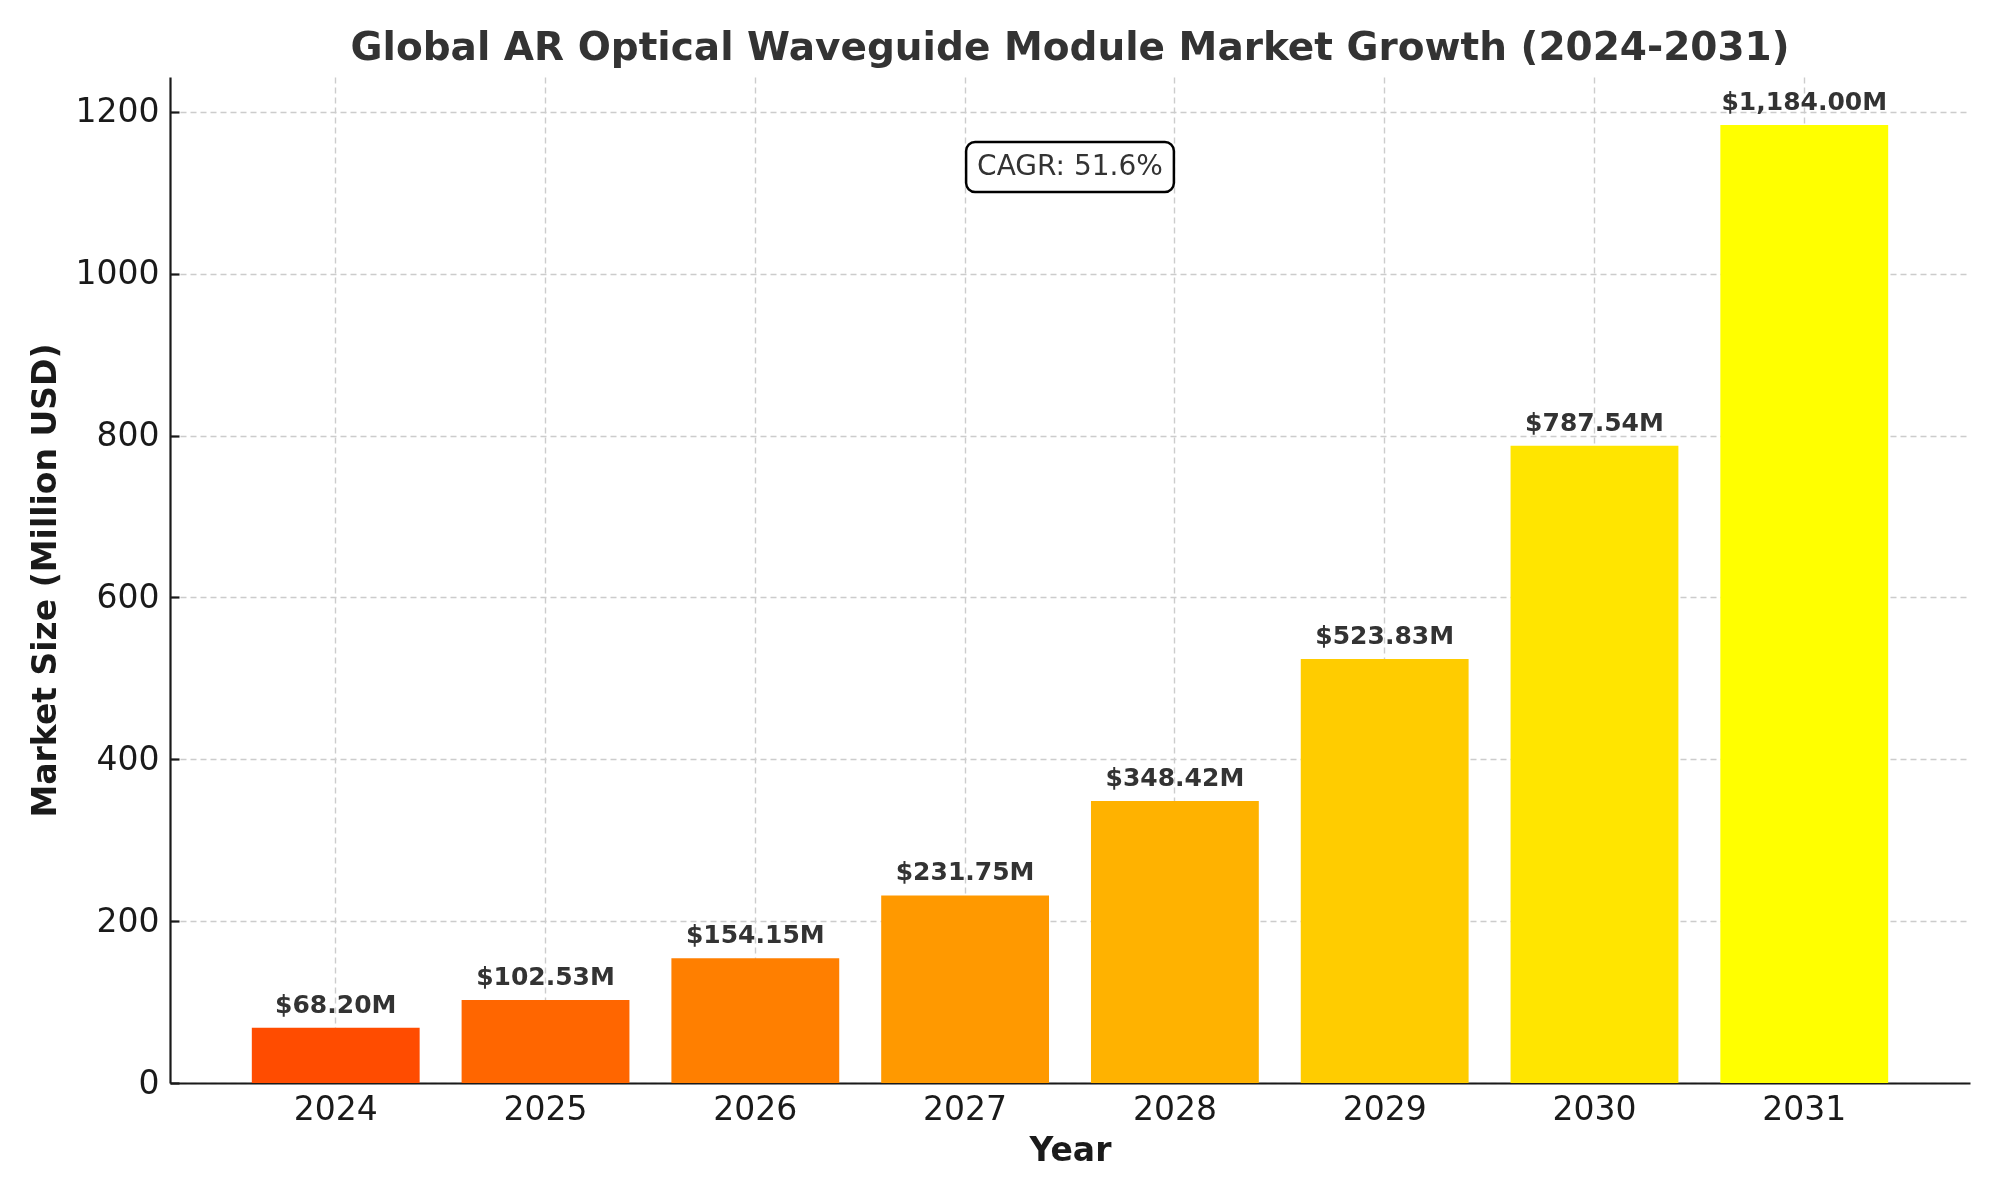  Describe the element at coordinates (545, 977) in the screenshot. I see `data-label: $102.53M` at that location.